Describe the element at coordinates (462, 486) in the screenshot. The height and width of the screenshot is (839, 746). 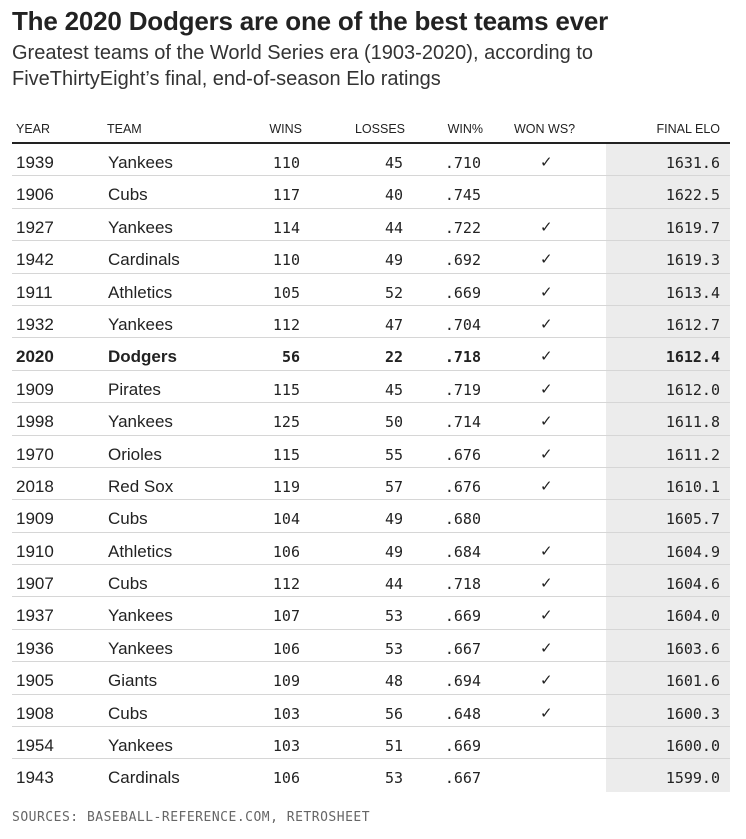
I see `cell-win-pct: .676` at that location.